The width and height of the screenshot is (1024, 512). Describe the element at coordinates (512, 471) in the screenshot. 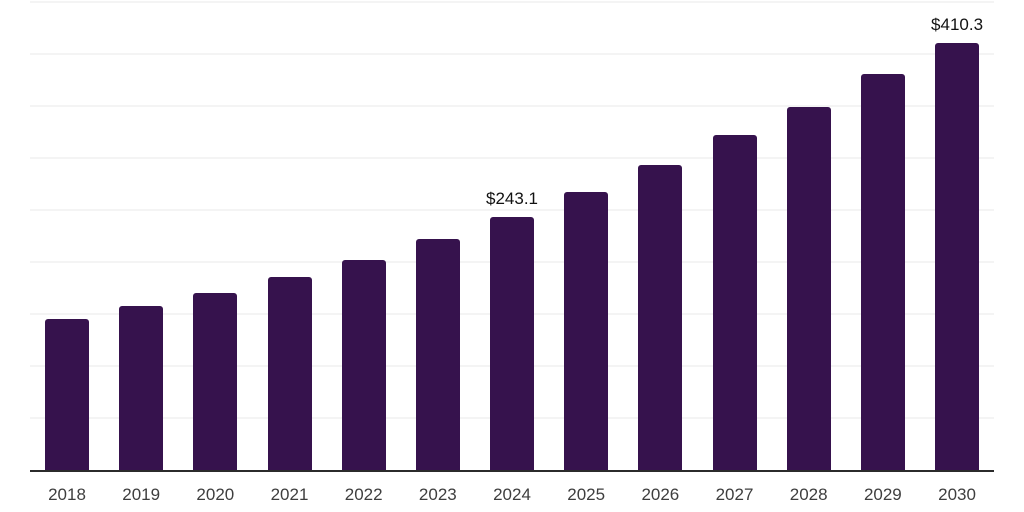

I see `x-axis-line` at that location.